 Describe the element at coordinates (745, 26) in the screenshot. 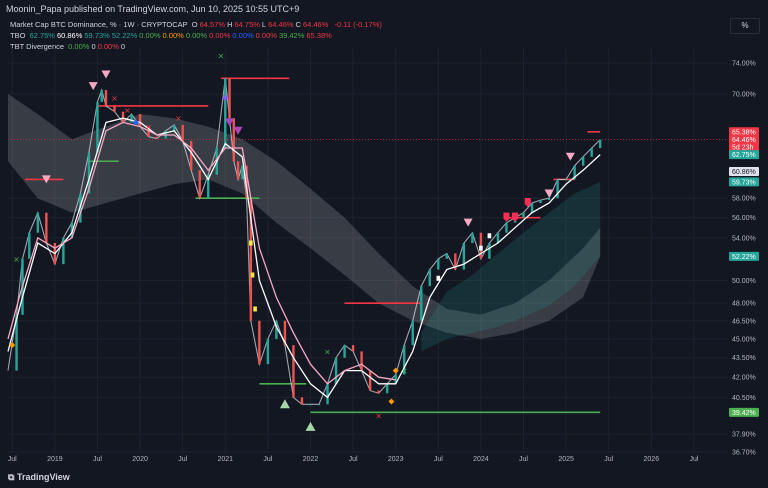

I see `percent-scale-button: %` at that location.